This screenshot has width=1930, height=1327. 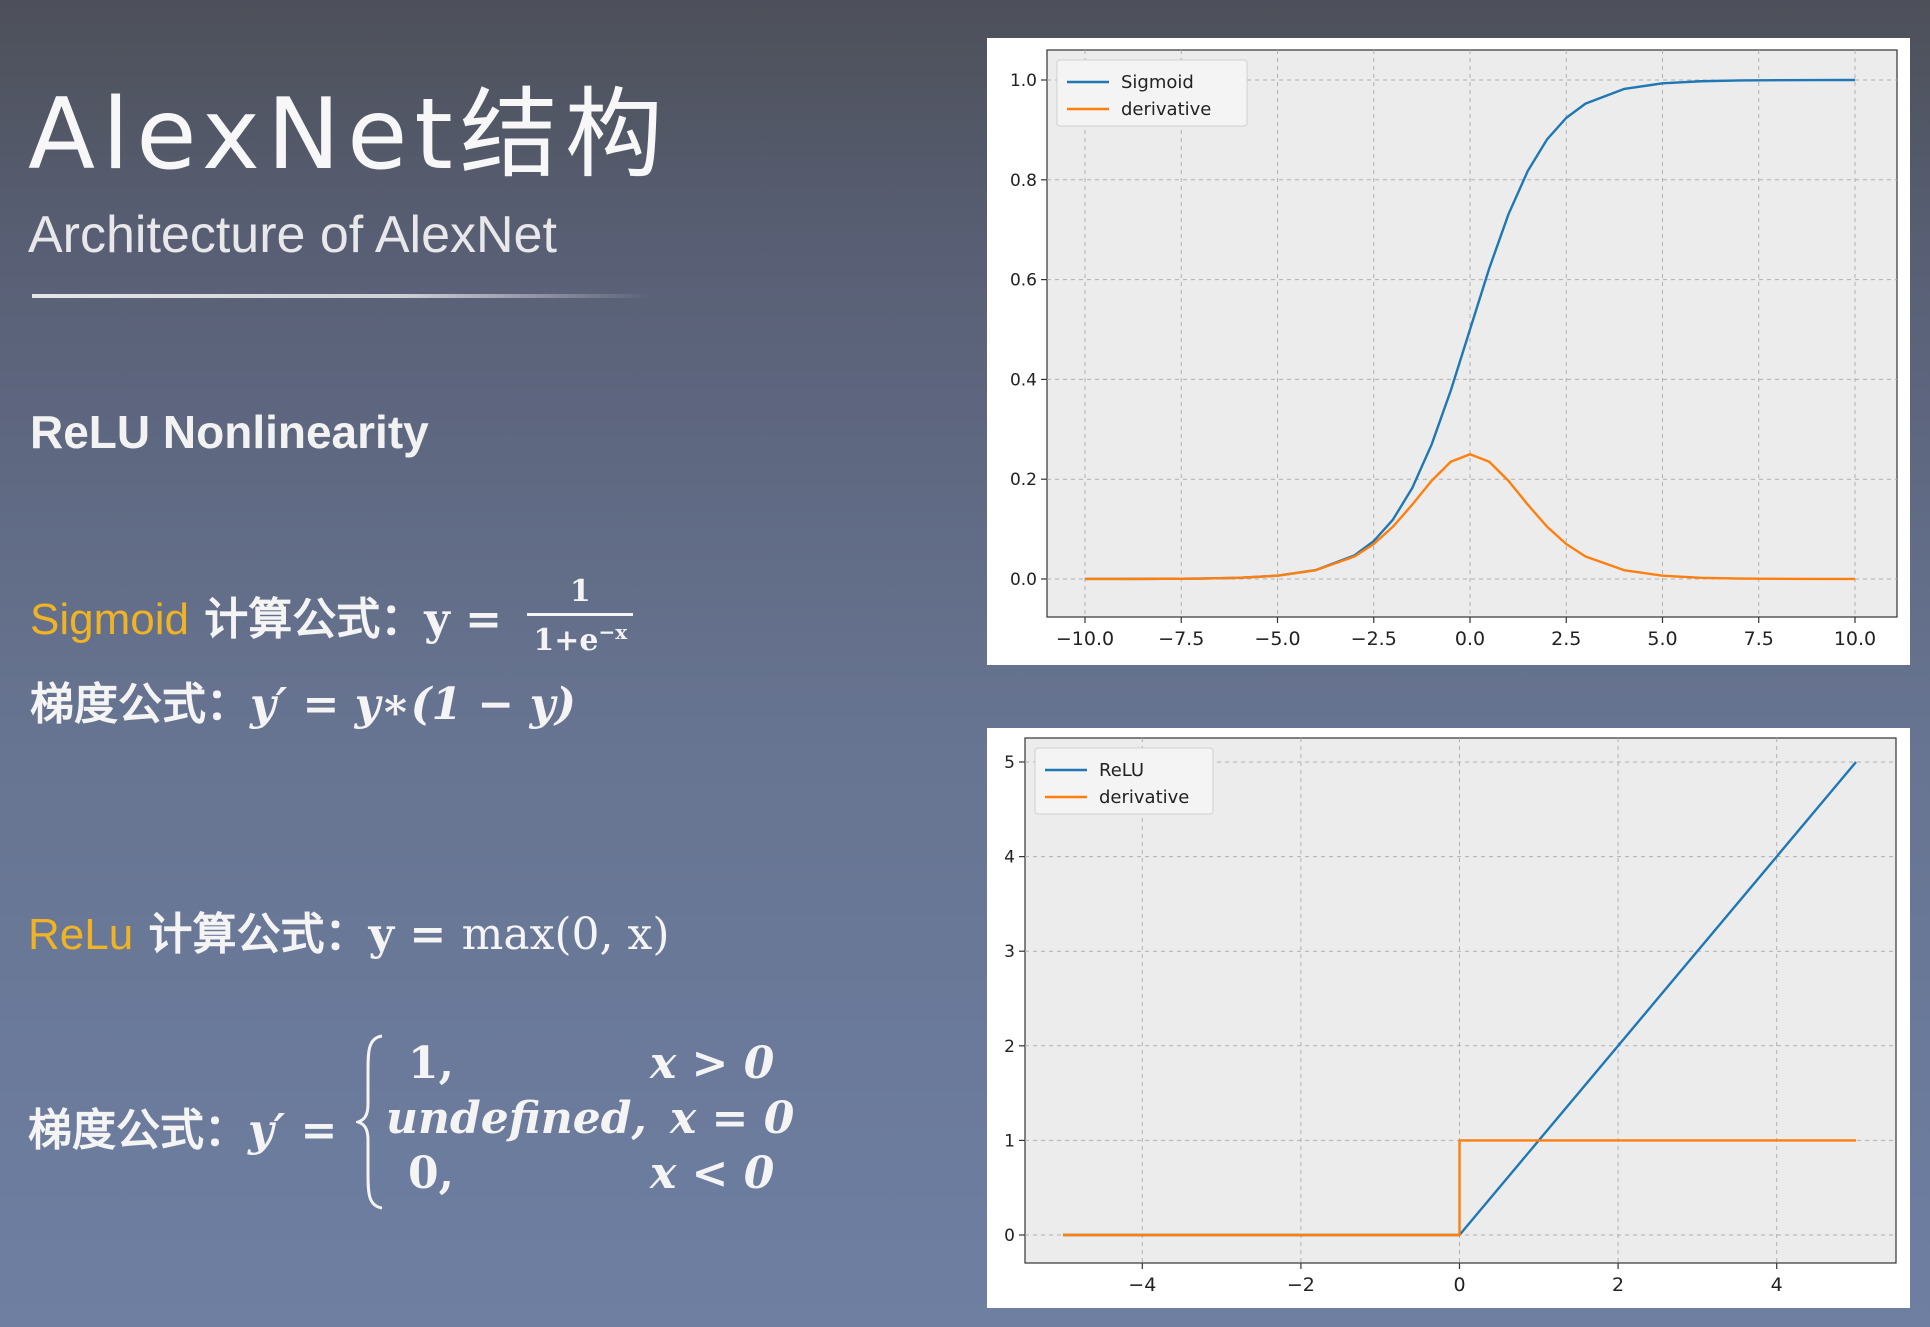 What do you see at coordinates (565, 934) in the screenshot?
I see `relu-expr: max(0, x)` at bounding box center [565, 934].